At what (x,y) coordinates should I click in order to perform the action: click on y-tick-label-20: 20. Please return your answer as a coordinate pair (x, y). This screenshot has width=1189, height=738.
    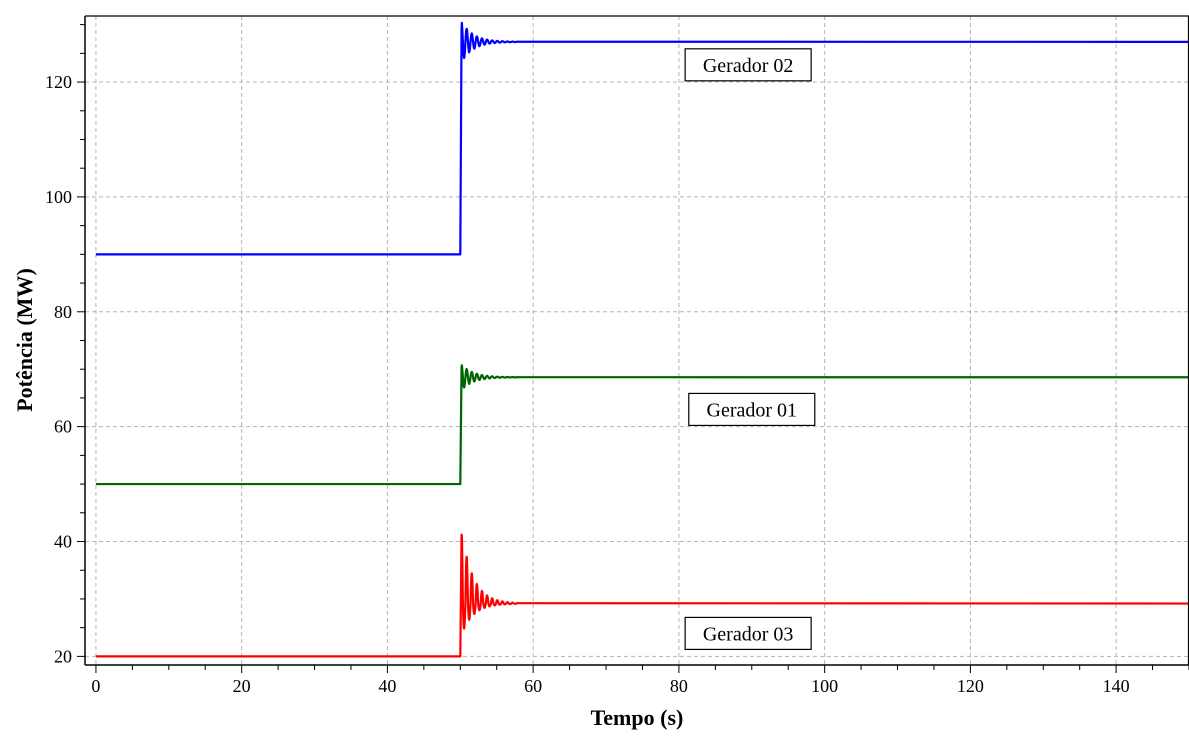
    Looking at the image, I should click on (63, 656).